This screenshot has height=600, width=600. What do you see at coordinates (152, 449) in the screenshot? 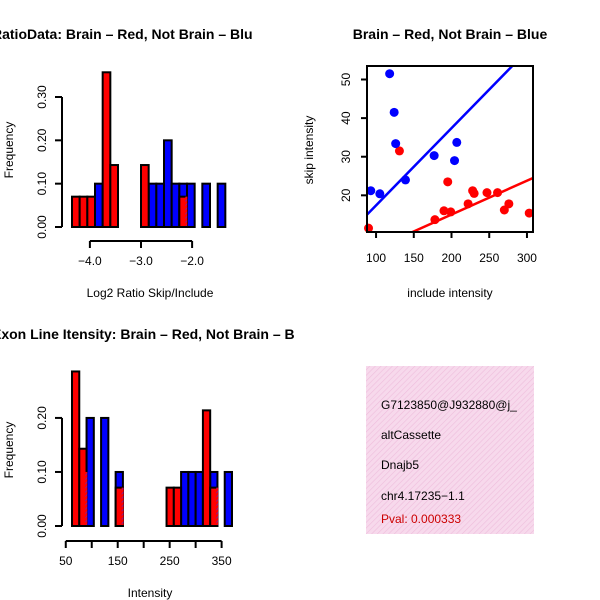
I see `intensity-histogram-bars` at bounding box center [152, 449].